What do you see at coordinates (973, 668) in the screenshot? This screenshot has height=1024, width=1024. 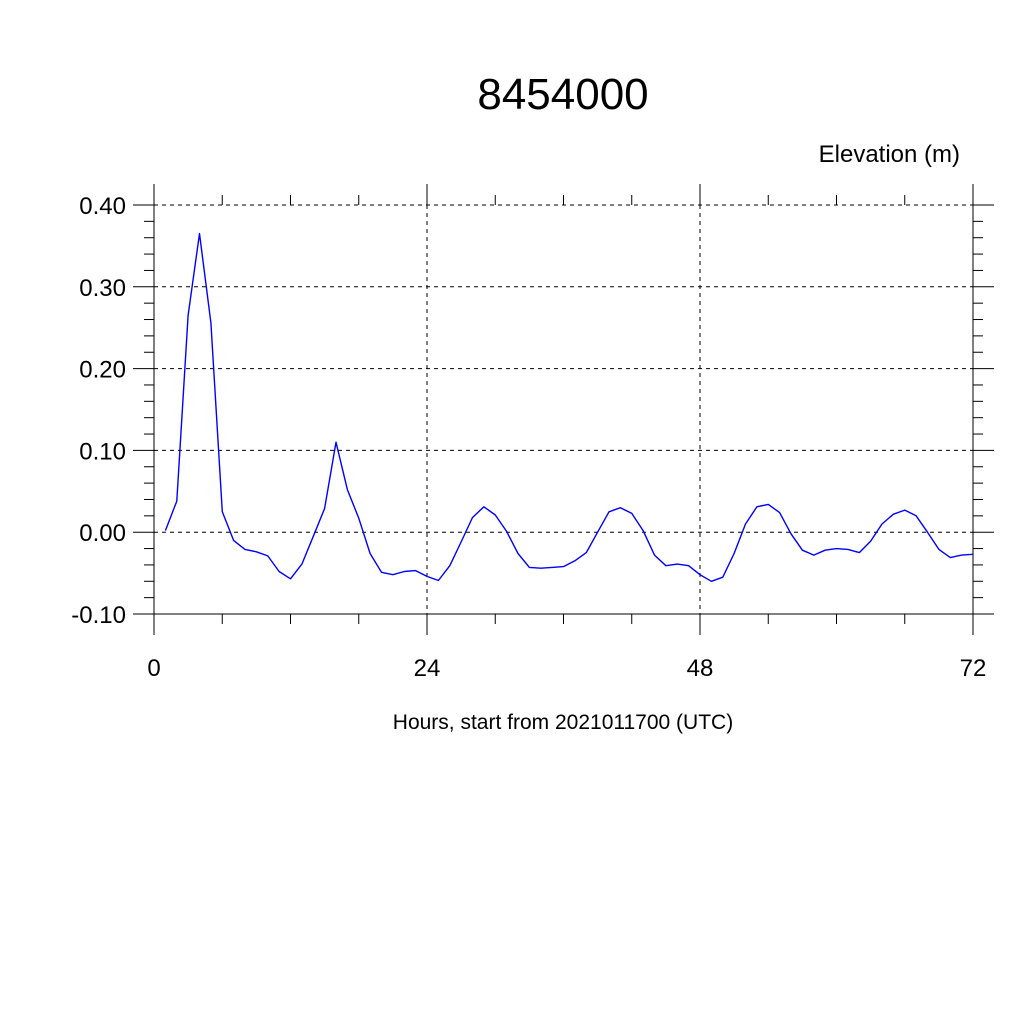 I see `x-tick-label: 72` at bounding box center [973, 668].